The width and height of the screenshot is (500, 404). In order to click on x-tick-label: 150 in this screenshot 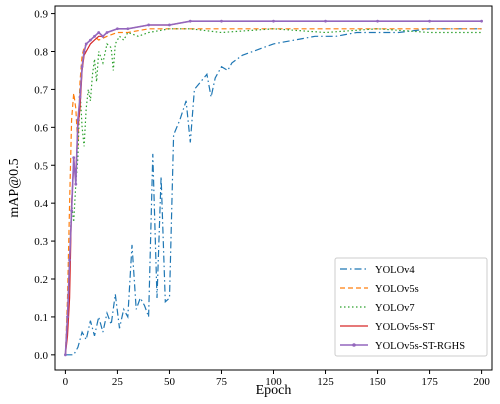, I will do `click(377, 382)`.